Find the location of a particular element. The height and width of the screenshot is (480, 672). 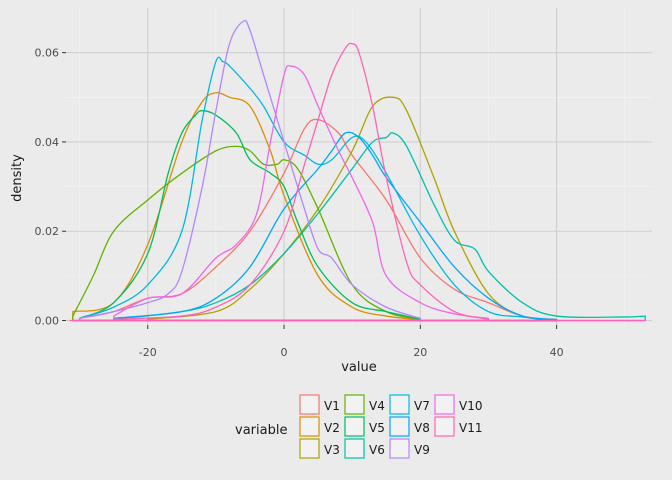

legend-key-v3 is located at coordinates (309, 448).